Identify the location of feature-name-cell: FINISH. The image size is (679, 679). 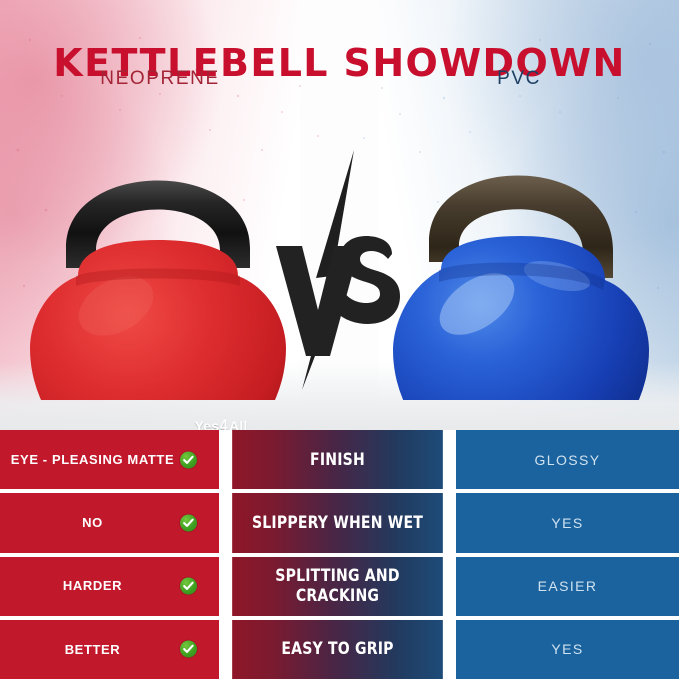
(337, 460).